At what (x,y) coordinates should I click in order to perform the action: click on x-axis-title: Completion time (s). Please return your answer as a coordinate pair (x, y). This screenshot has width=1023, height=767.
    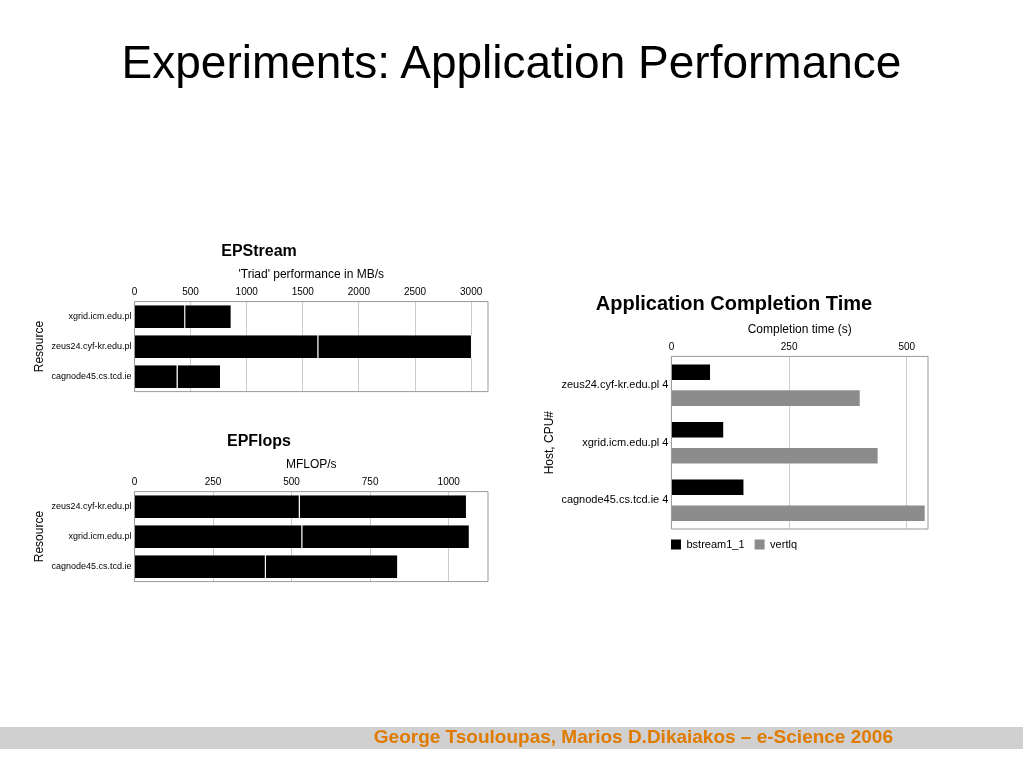
    Looking at the image, I should click on (799, 328).